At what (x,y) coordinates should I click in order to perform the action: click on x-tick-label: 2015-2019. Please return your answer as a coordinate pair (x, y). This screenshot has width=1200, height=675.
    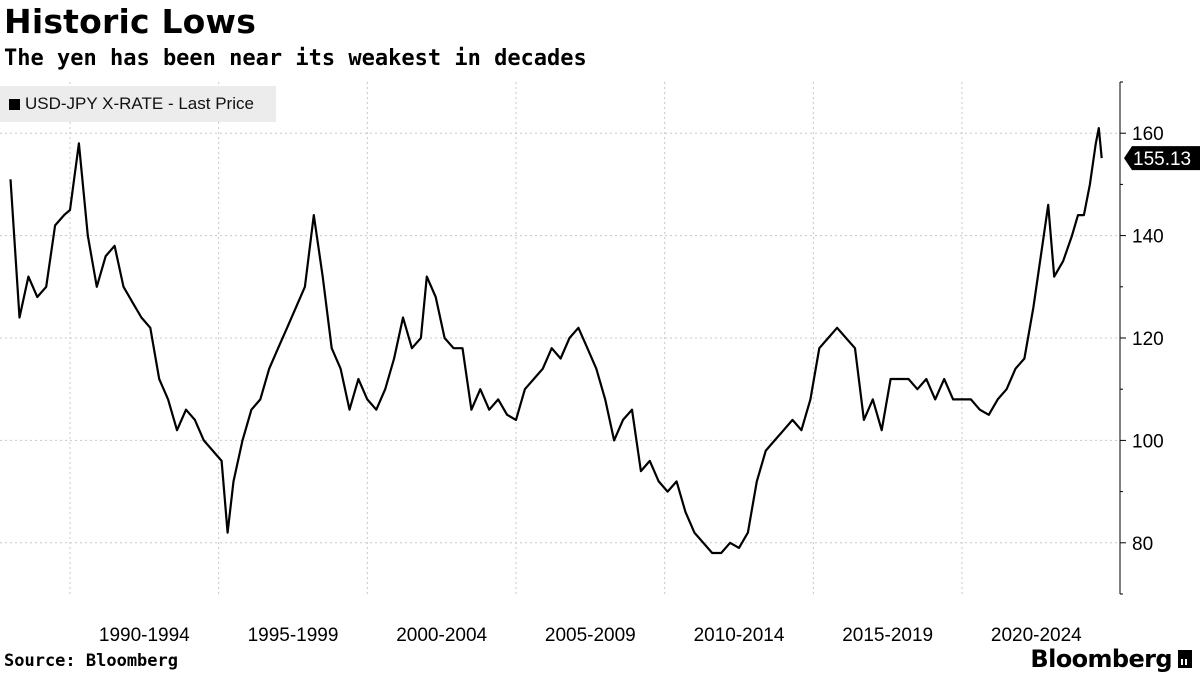
    Looking at the image, I should click on (887, 635).